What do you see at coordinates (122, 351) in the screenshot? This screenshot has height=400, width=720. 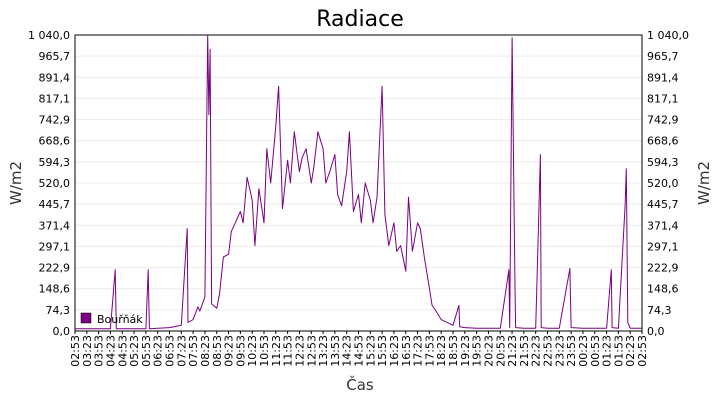 I see `x-tick-label: 04:53` at bounding box center [122, 351].